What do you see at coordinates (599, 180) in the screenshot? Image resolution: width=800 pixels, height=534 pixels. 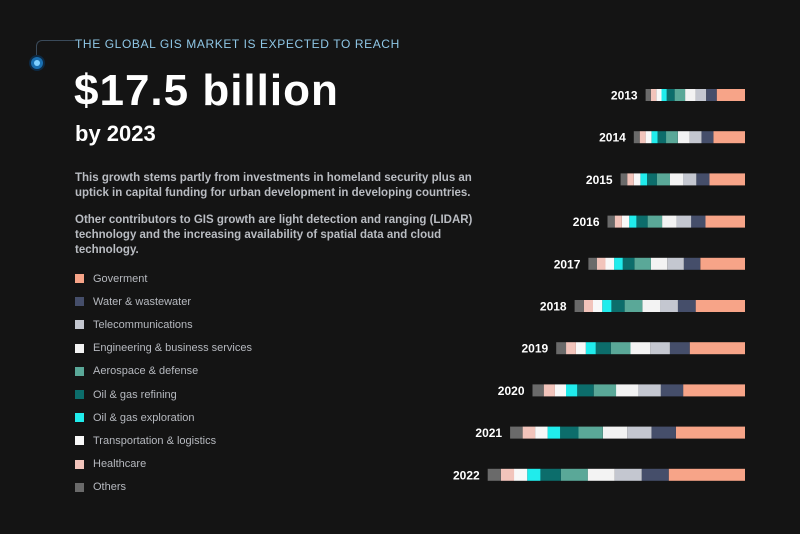 I see `year-label: 2015` at bounding box center [599, 180].